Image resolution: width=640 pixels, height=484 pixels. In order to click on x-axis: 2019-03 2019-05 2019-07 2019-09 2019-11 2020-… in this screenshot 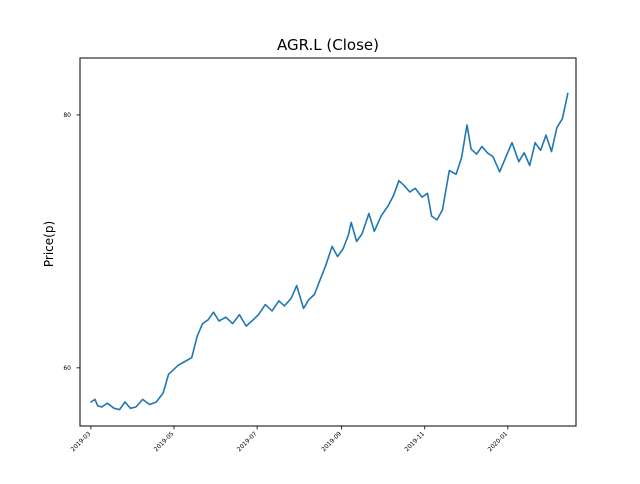, I will do `click(290, 439)`.